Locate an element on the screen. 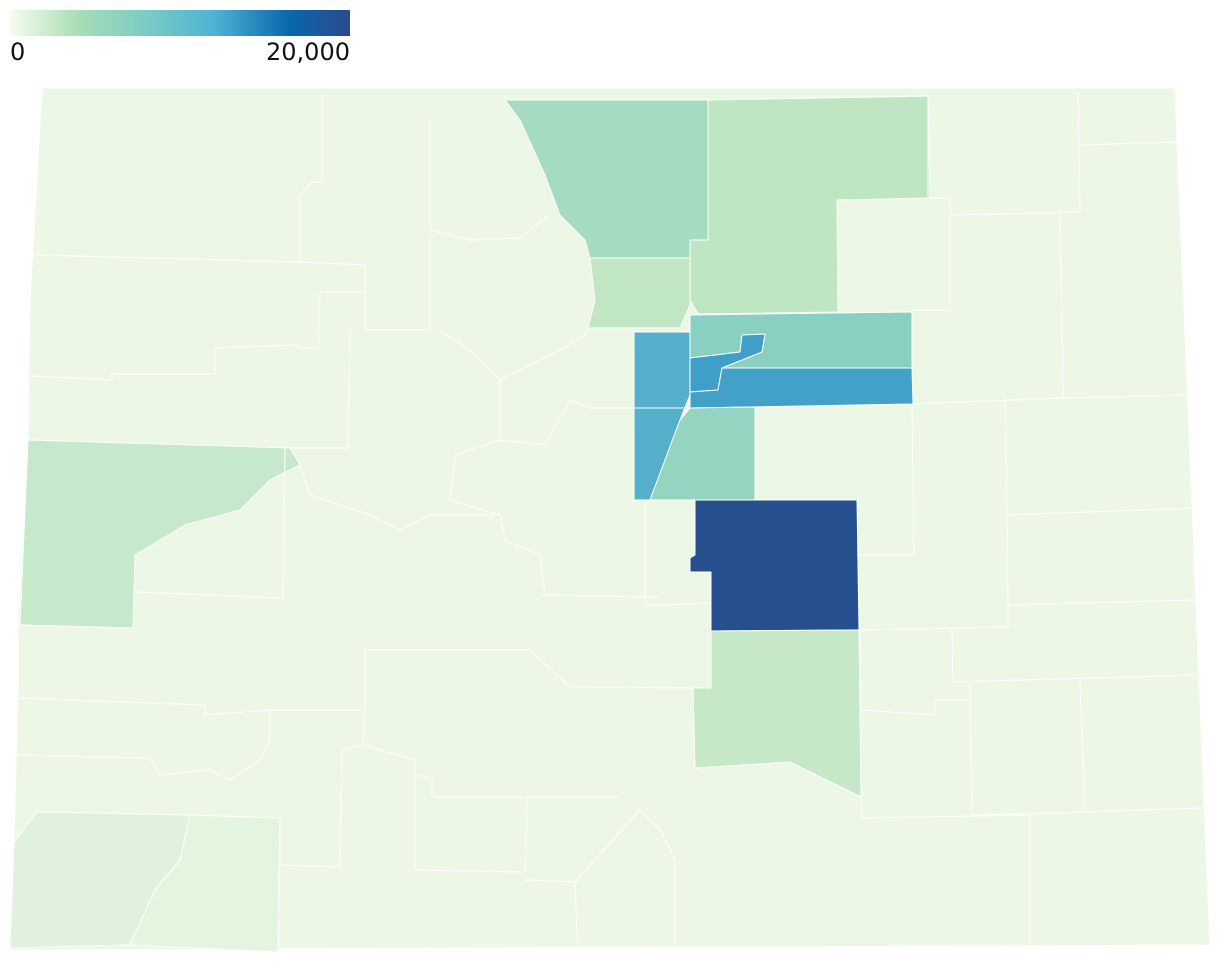  legend-max-label: 20,000 is located at coordinates (308, 52).